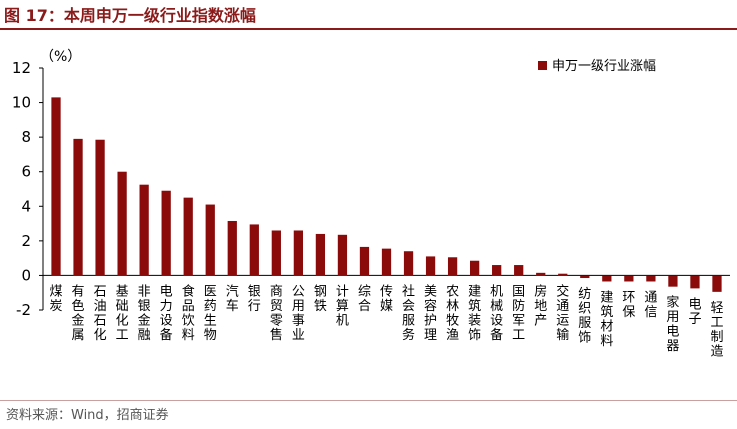 This screenshot has height=429, width=737. I want to click on category-label: 公用事业, so click(298, 313).